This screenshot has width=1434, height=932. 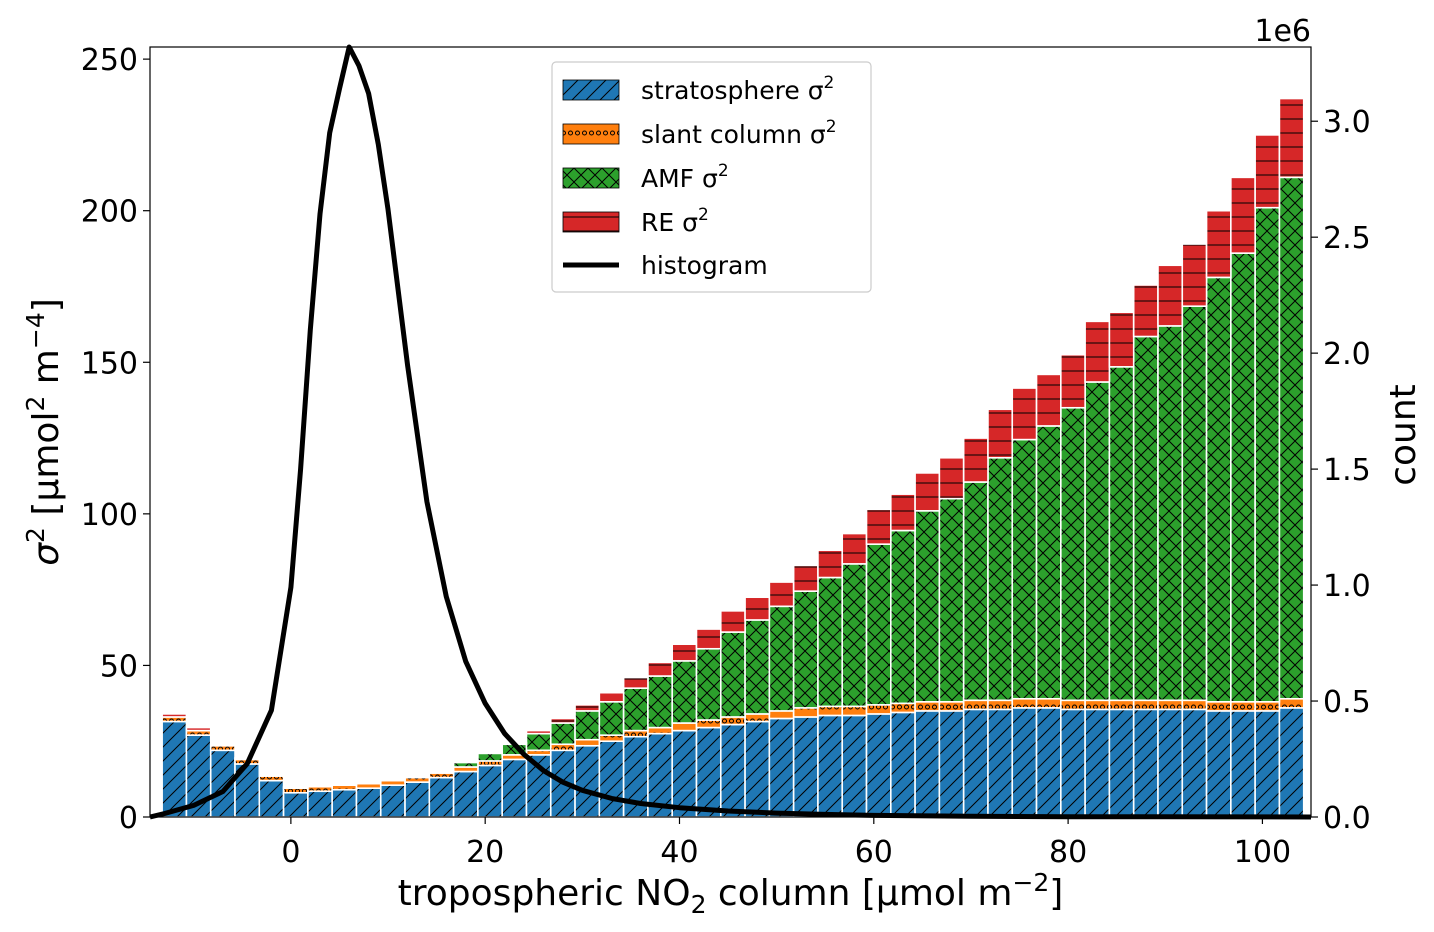 What do you see at coordinates (544, 893) in the screenshot?
I see `x-label-part: tropospheric NO` at bounding box center [544, 893].